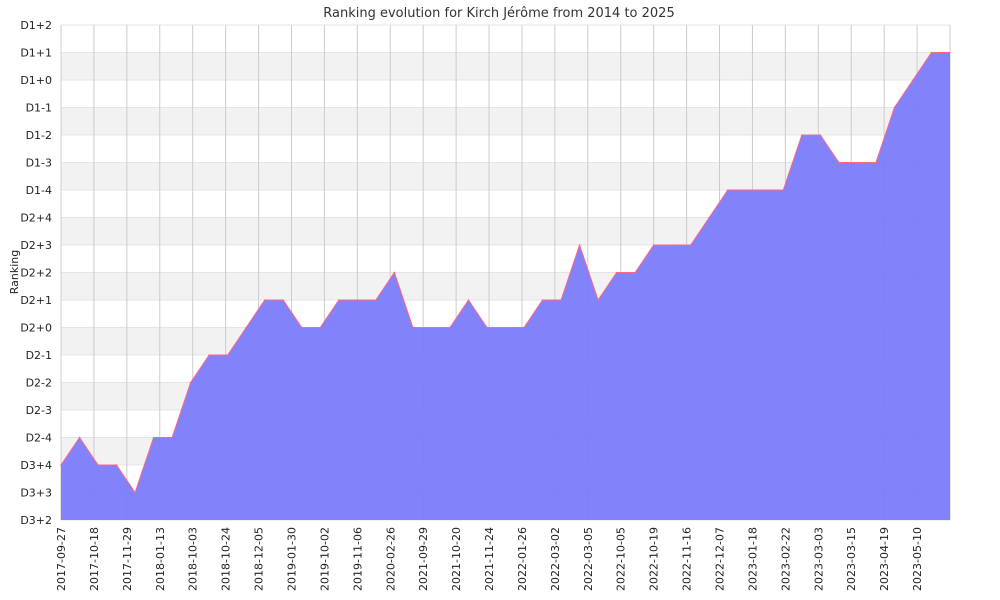 The width and height of the screenshot is (1000, 600). What do you see at coordinates (160, 559) in the screenshot?
I see `x-tick-label: 2018-01-13` at bounding box center [160, 559].